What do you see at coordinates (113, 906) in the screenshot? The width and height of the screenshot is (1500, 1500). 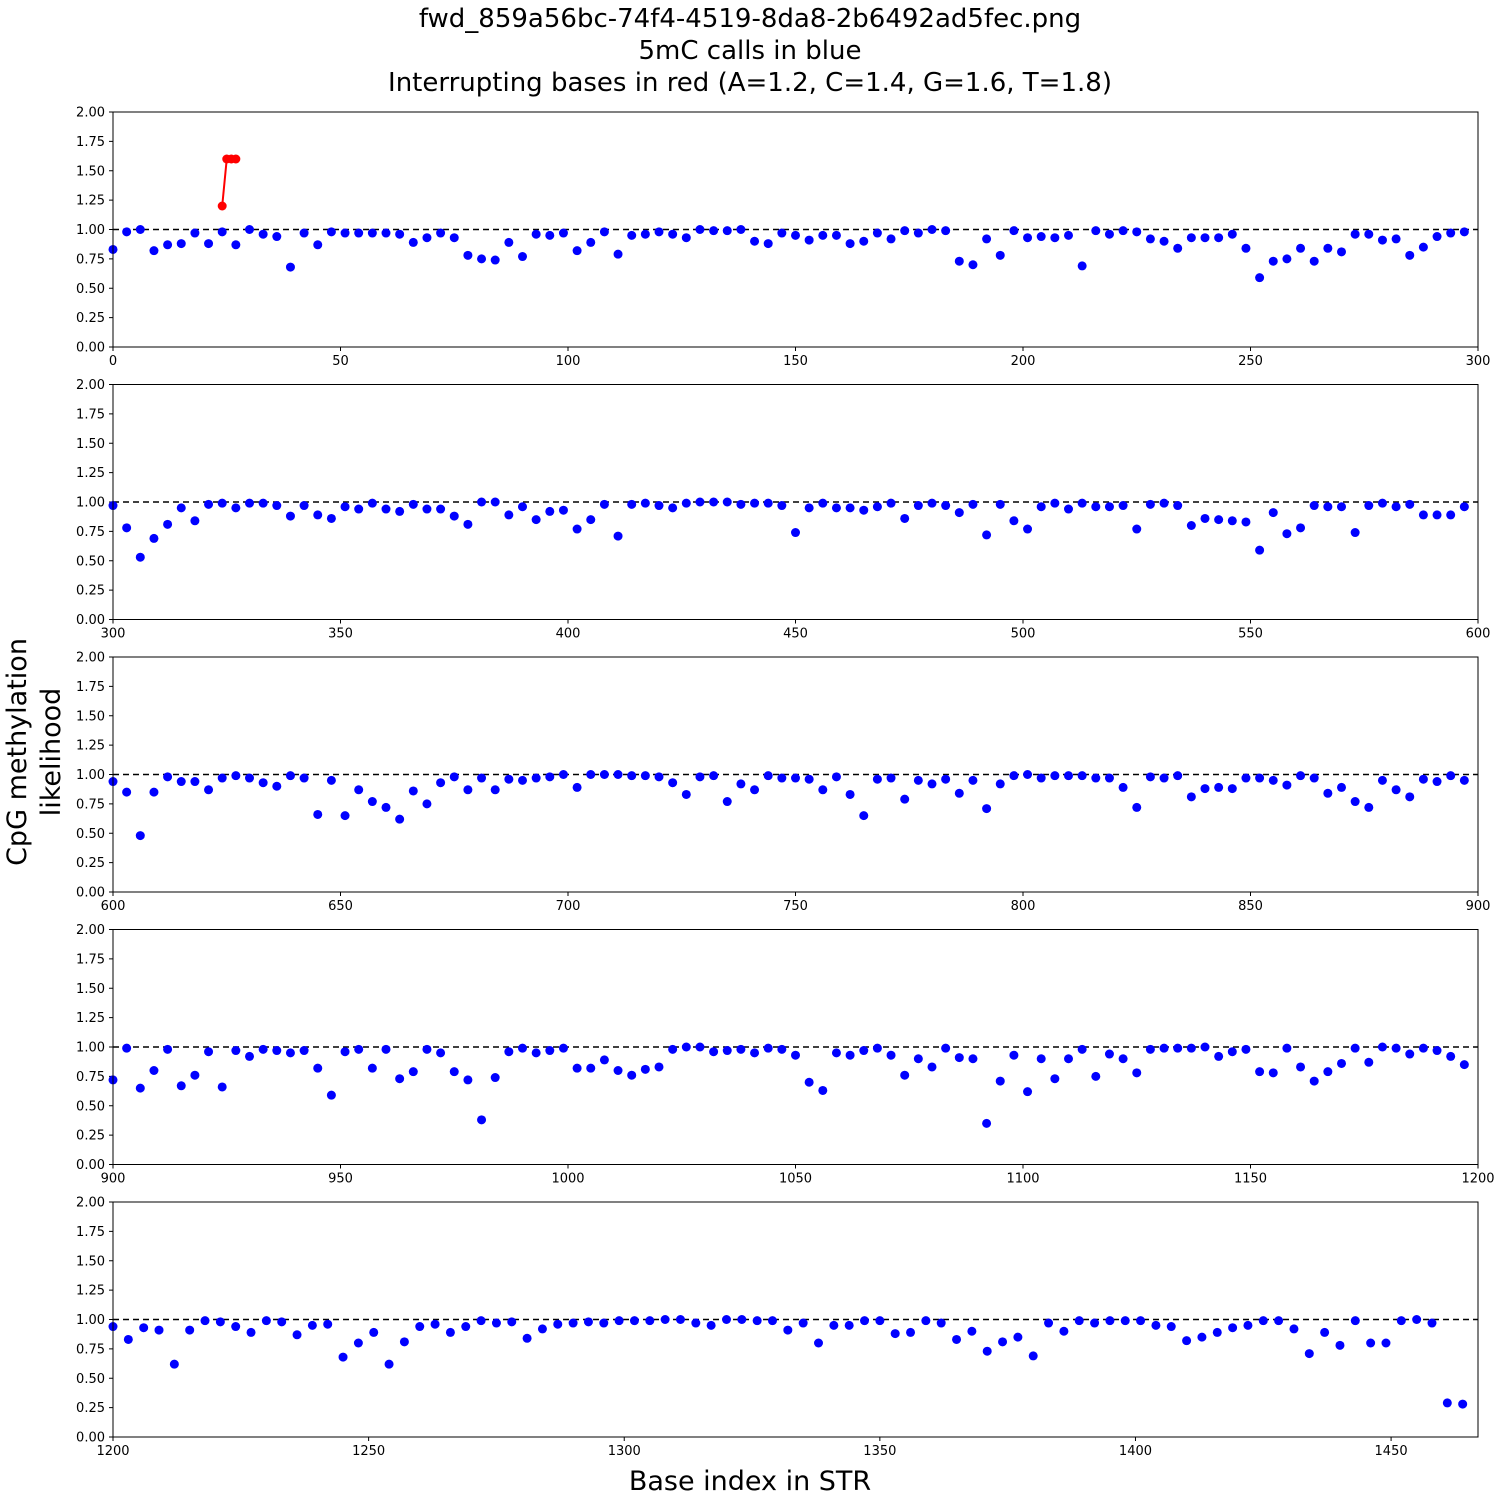 I see `x-tick-label: 600` at bounding box center [113, 906].